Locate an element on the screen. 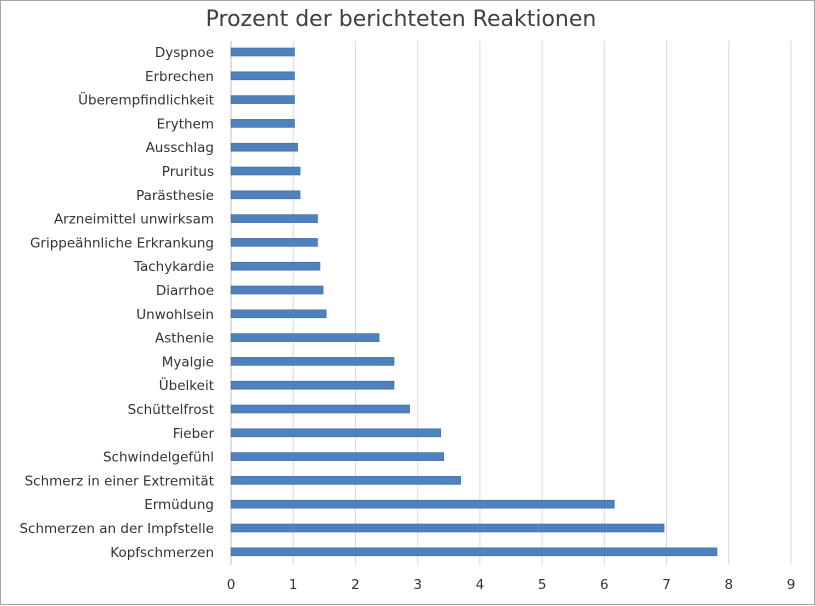 This screenshot has width=815, height=606. category-label: Asthenie is located at coordinates (184, 339).